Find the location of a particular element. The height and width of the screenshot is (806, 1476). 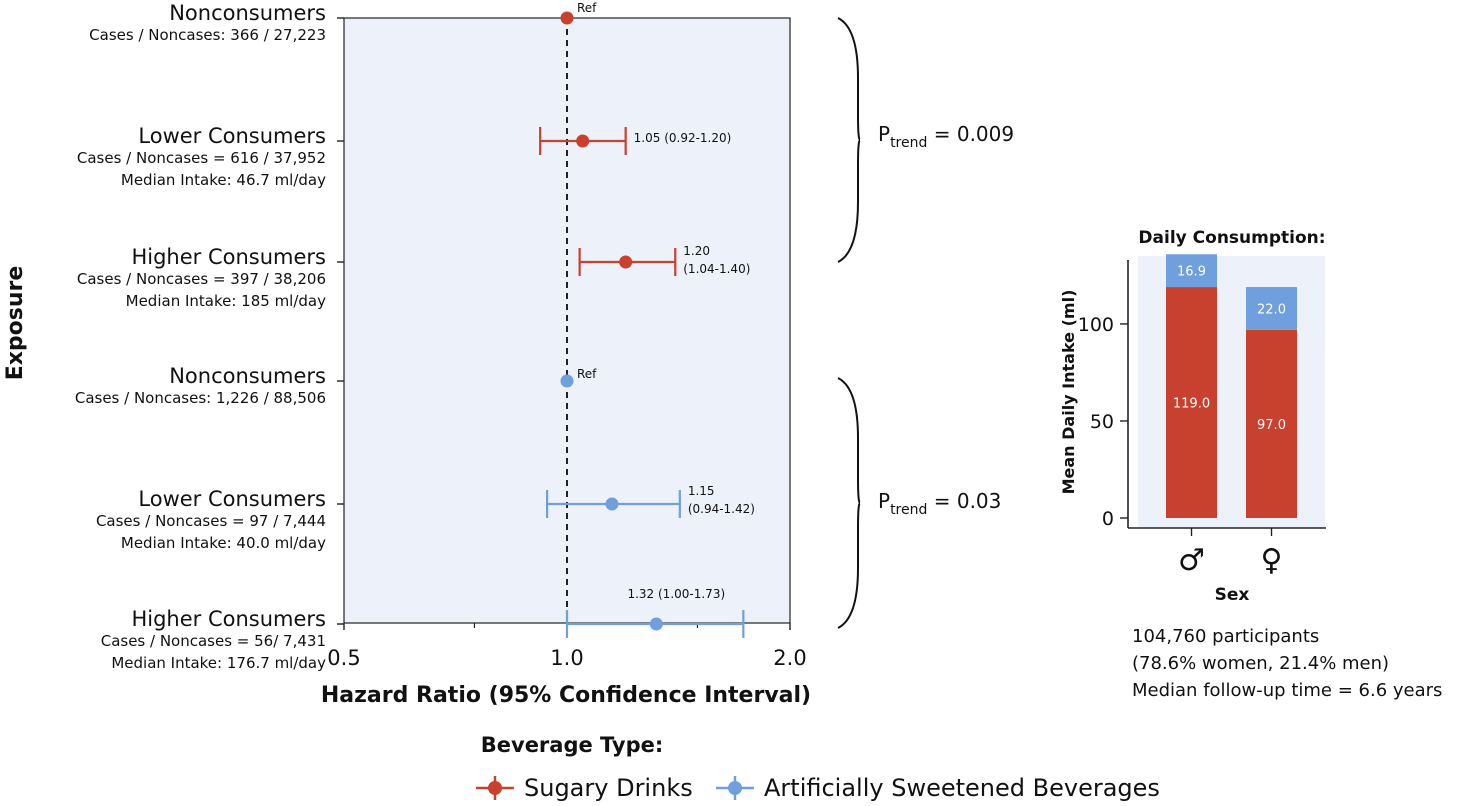

legend-title: Beverage Type: is located at coordinates (572, 745).